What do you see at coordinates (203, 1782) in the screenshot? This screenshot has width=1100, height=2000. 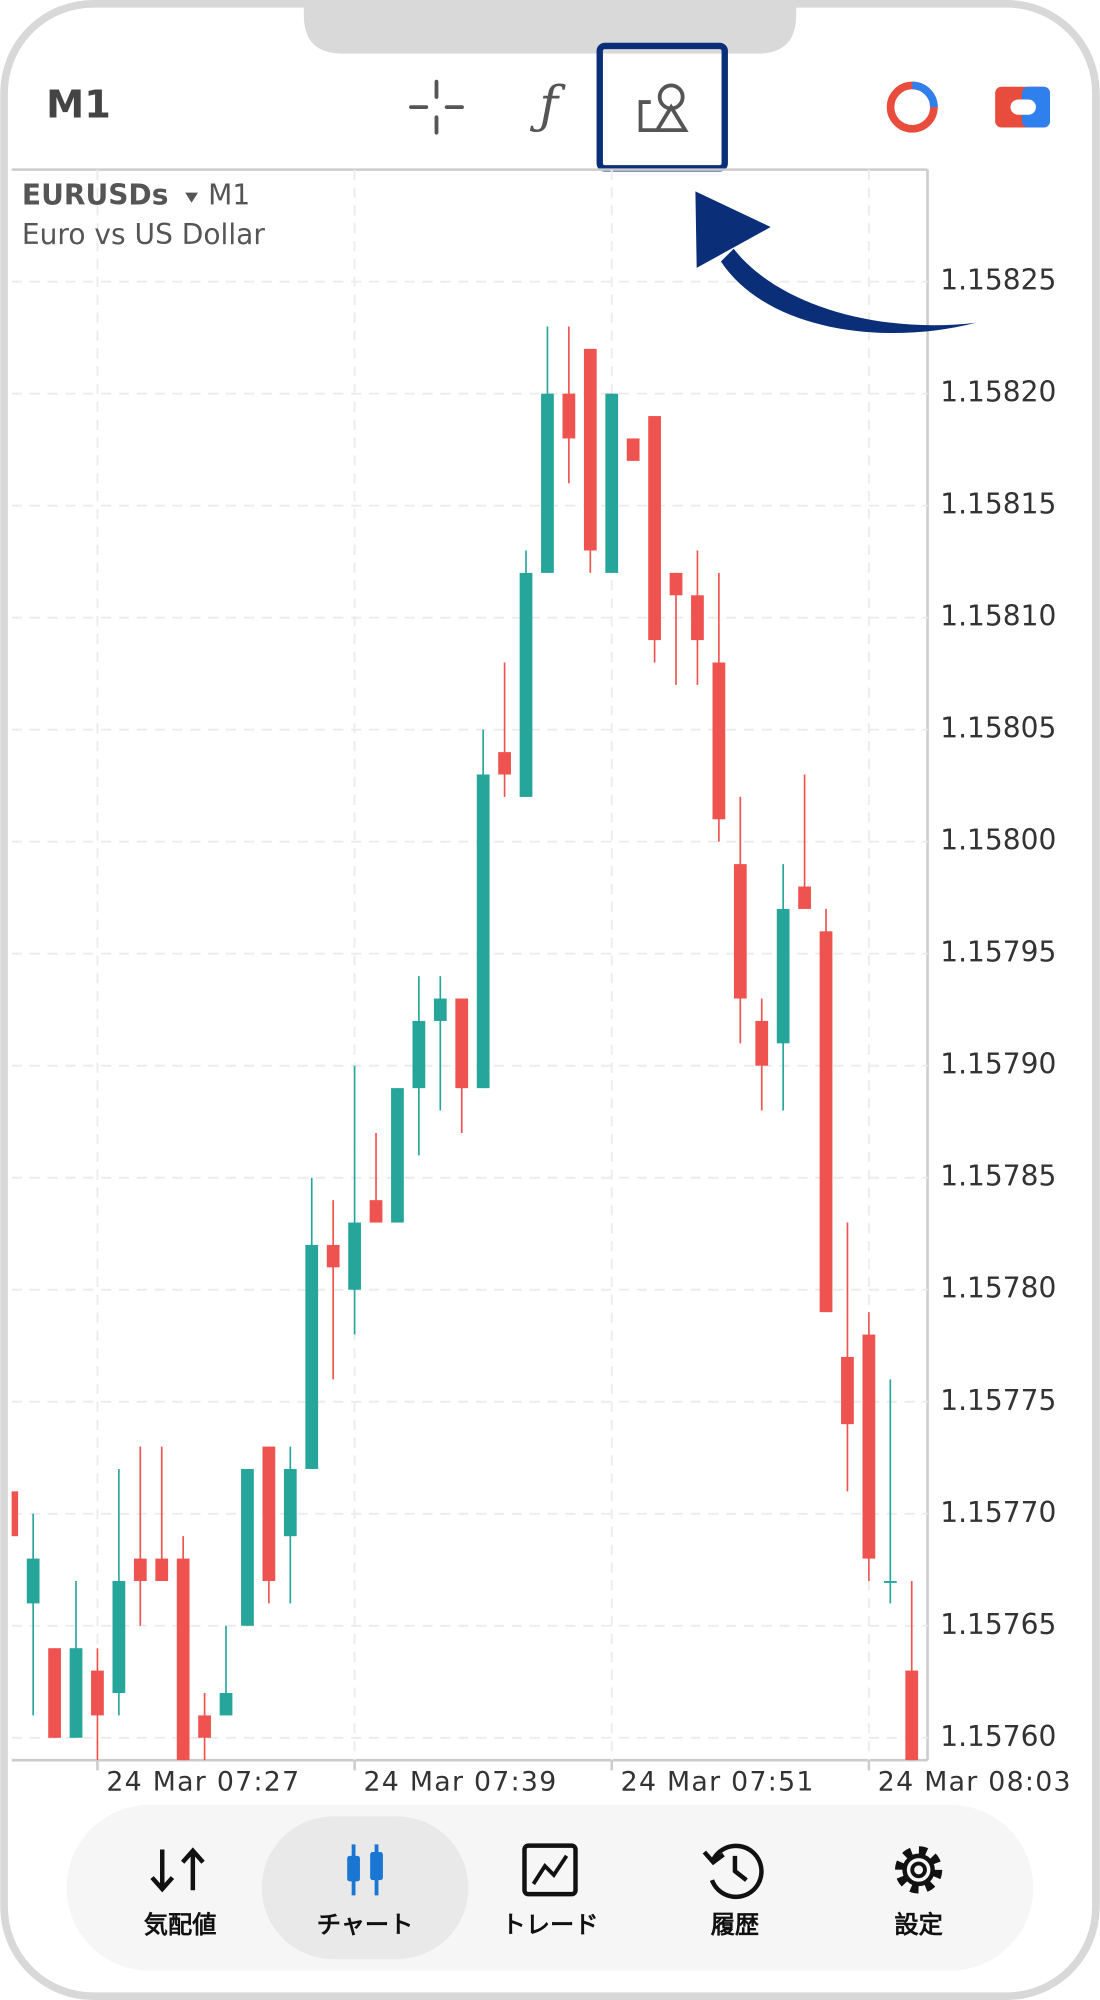 I see `x-tick-label: 24 Mar 07:27` at bounding box center [203, 1782].